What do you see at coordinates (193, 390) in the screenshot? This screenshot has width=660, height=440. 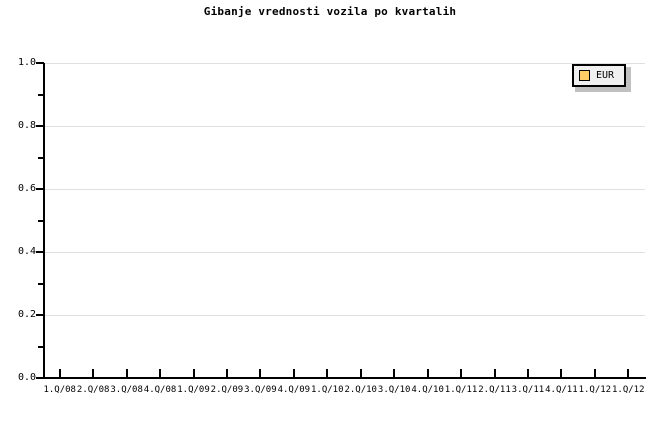 I see `x-axis-tick-label: 1.Q/09` at bounding box center [193, 390].